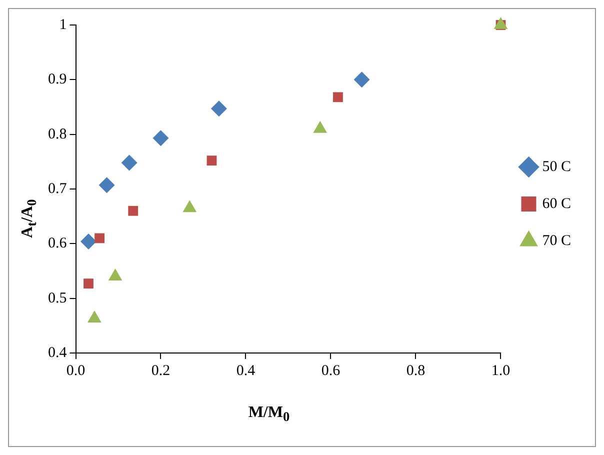  I want to click on y-tick-label: 0.4, so click(58, 352).